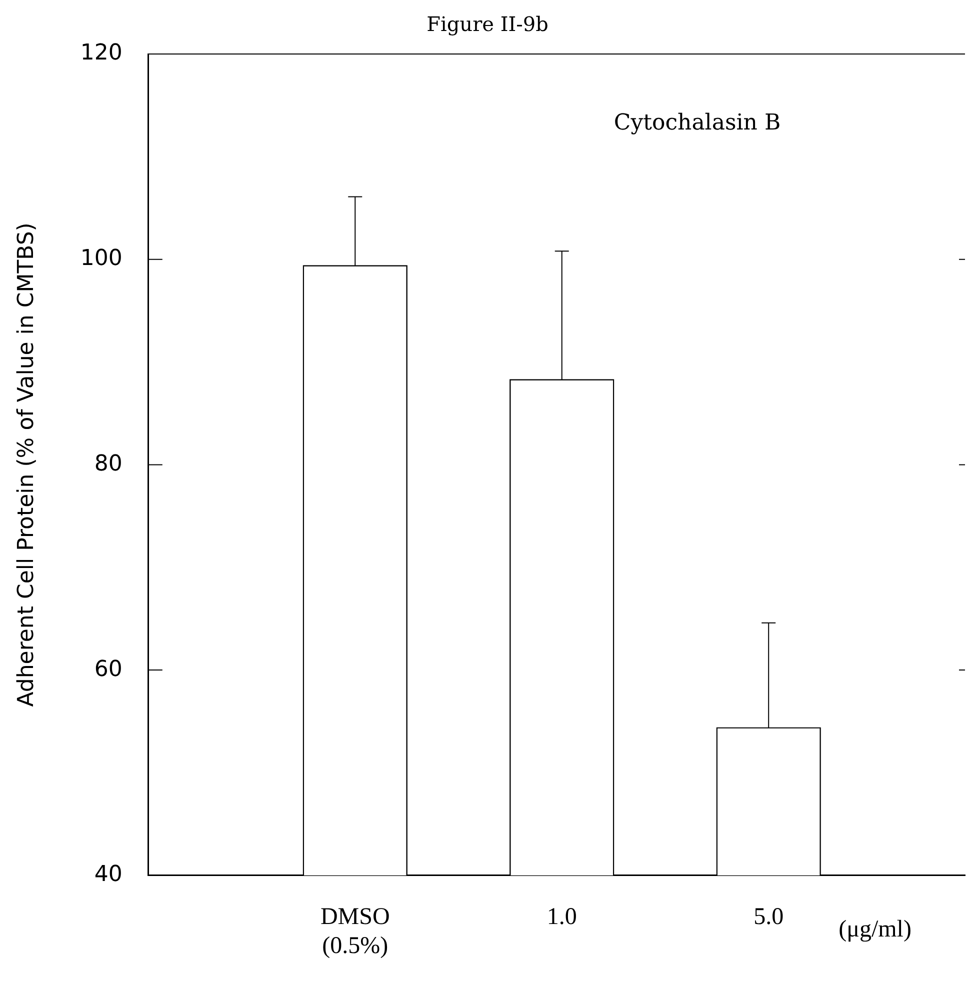 This screenshot has height=997, width=967. Describe the element at coordinates (26, 464) in the screenshot. I see `y-axis-title: Adherent Cell Protein (% of Value in CMTBS)` at that location.